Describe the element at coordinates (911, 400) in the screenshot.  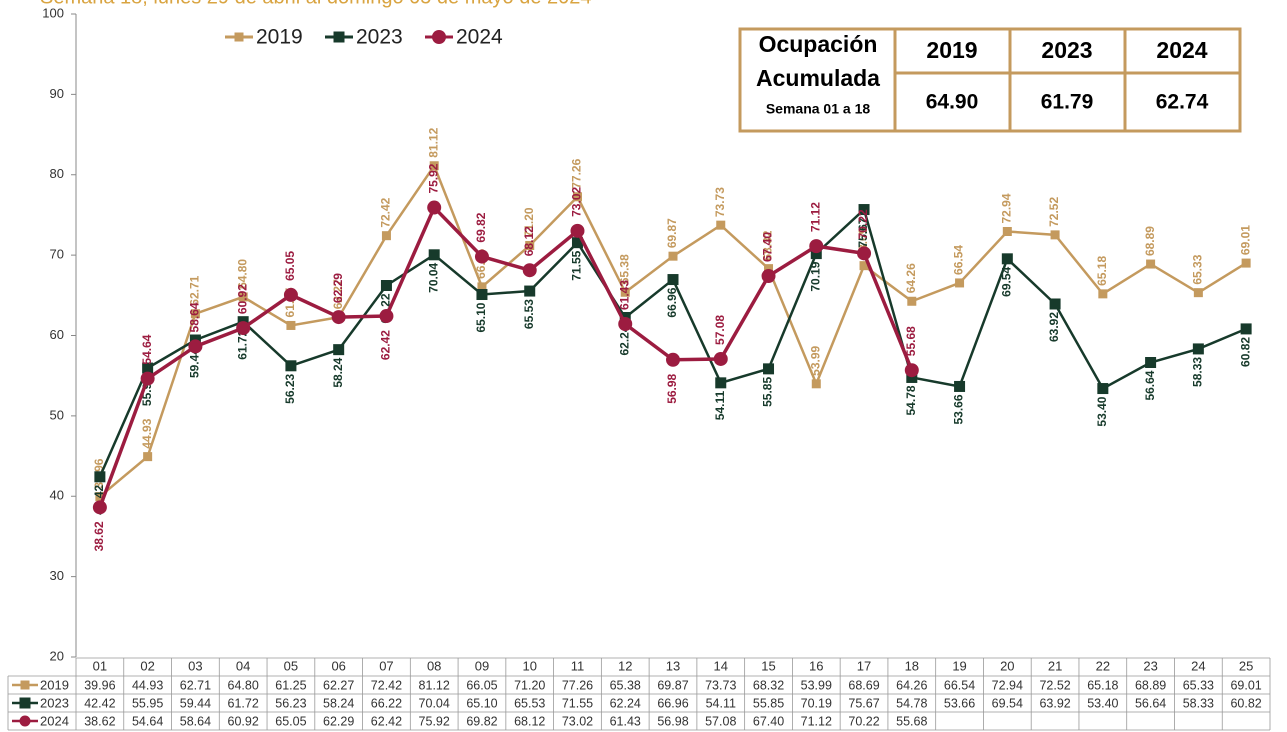
I see `data-label: 54.78` at that location.